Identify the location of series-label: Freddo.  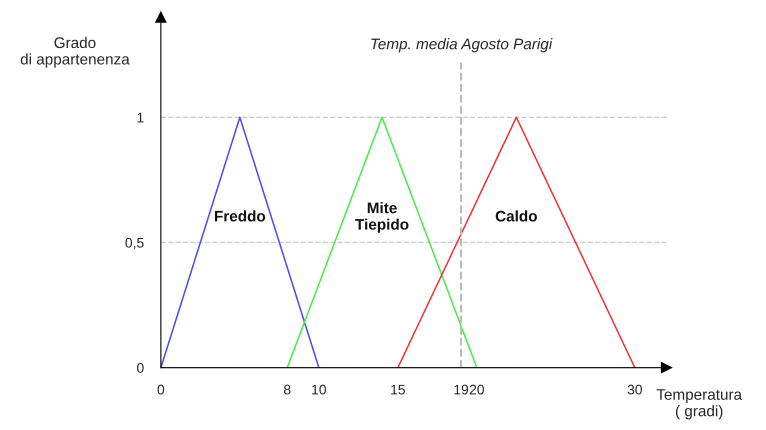
(240, 216).